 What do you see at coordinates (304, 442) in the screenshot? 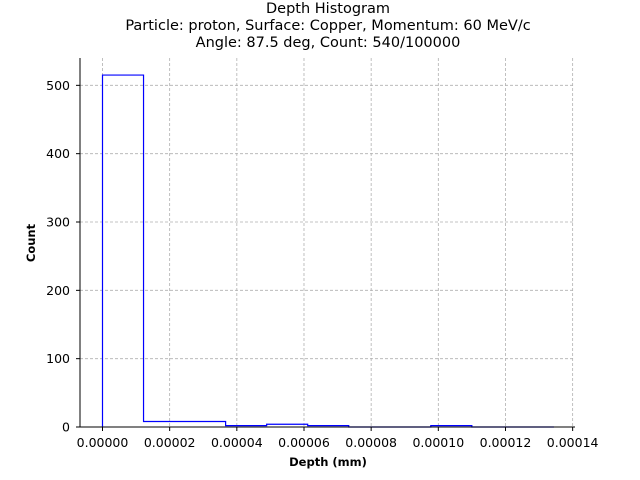
I see `x-tick-label-3: 0.00006` at bounding box center [304, 442].